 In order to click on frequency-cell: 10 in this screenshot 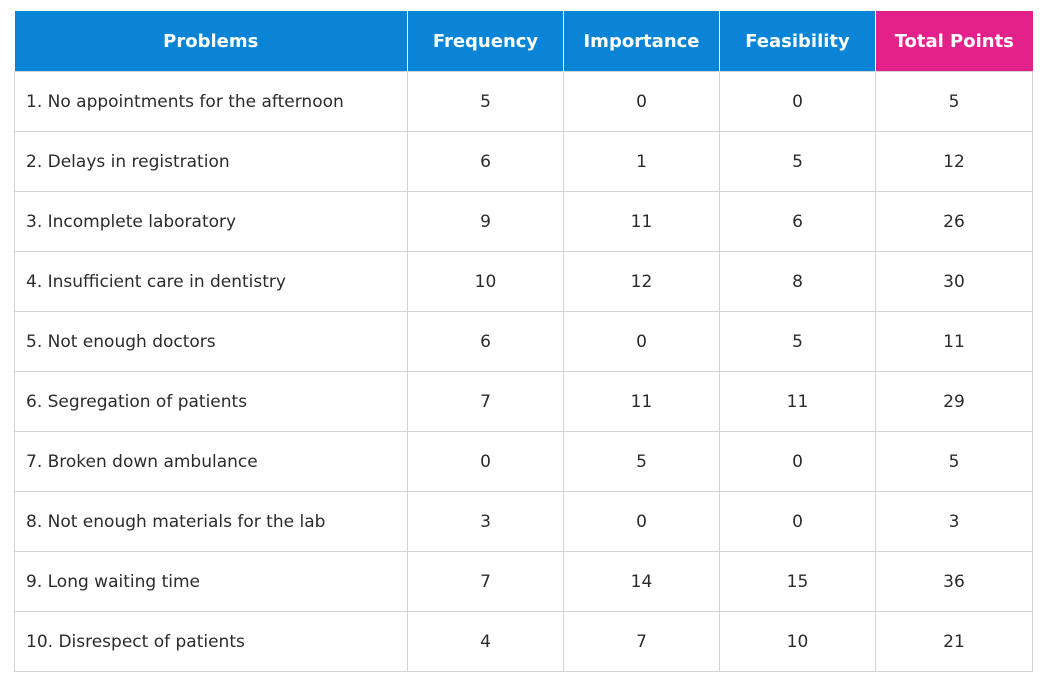, I will do `click(485, 281)`.